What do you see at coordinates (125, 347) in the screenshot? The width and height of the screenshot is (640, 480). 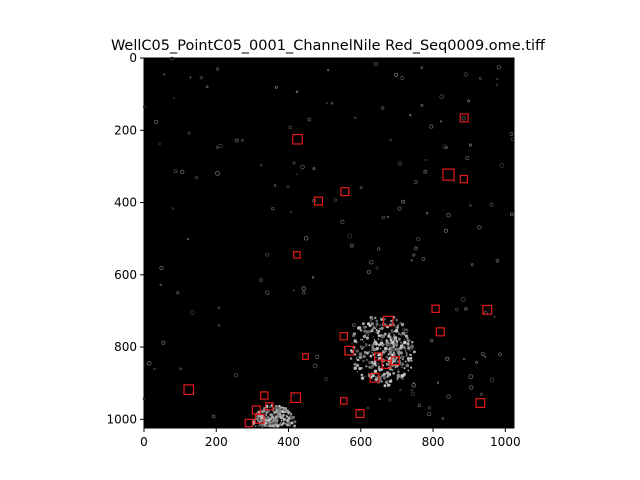 I see `y-tick-label: 800` at bounding box center [125, 347].